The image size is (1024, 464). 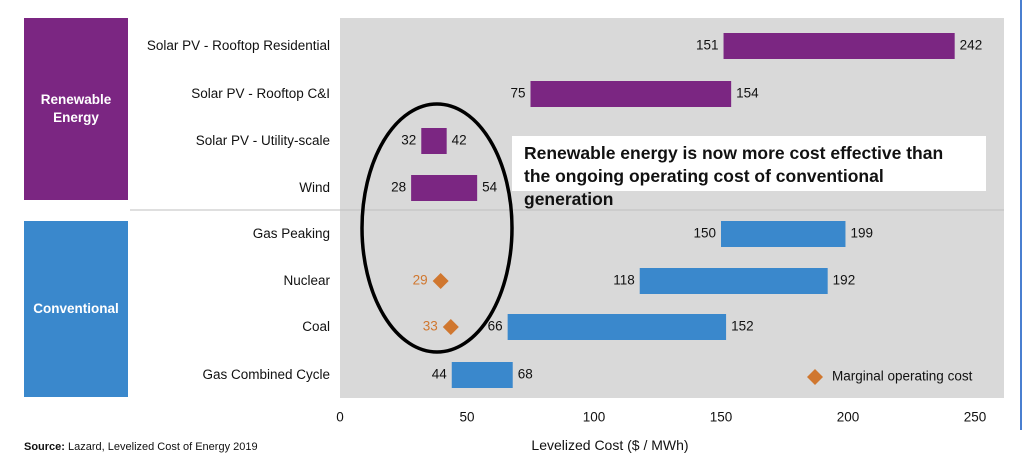 What do you see at coordinates (466, 417) in the screenshot?
I see `x-tick-label: 50` at bounding box center [466, 417].